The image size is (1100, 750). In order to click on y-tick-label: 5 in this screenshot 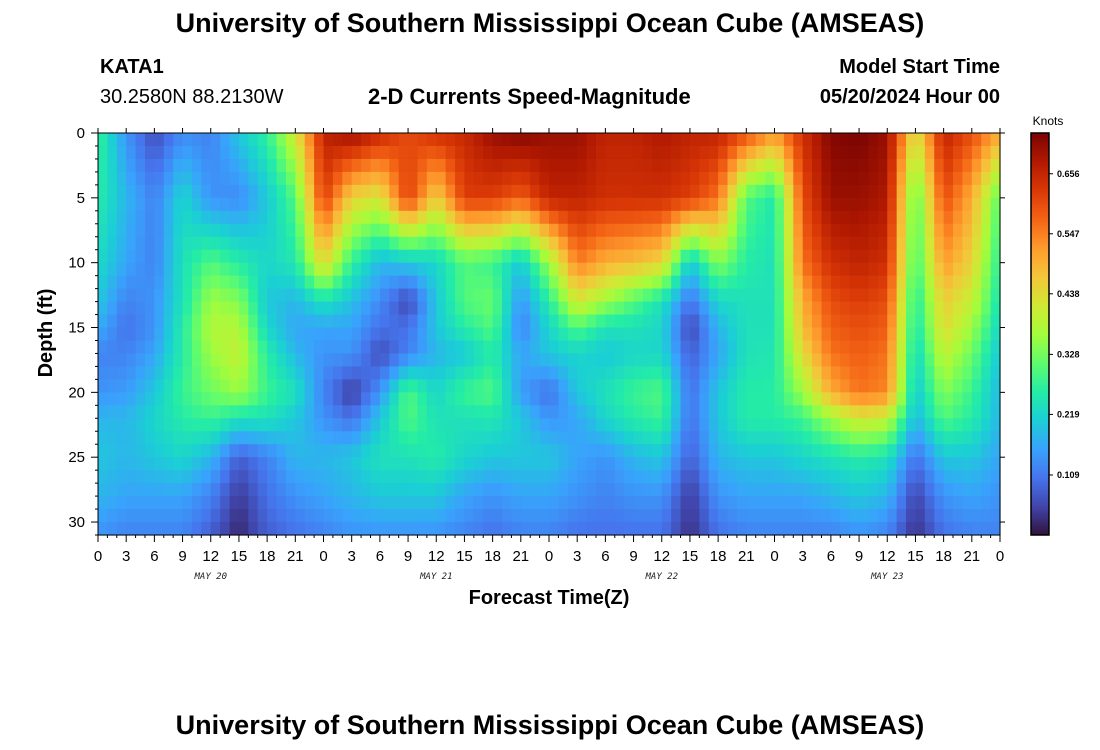, I will do `click(81, 198)`.